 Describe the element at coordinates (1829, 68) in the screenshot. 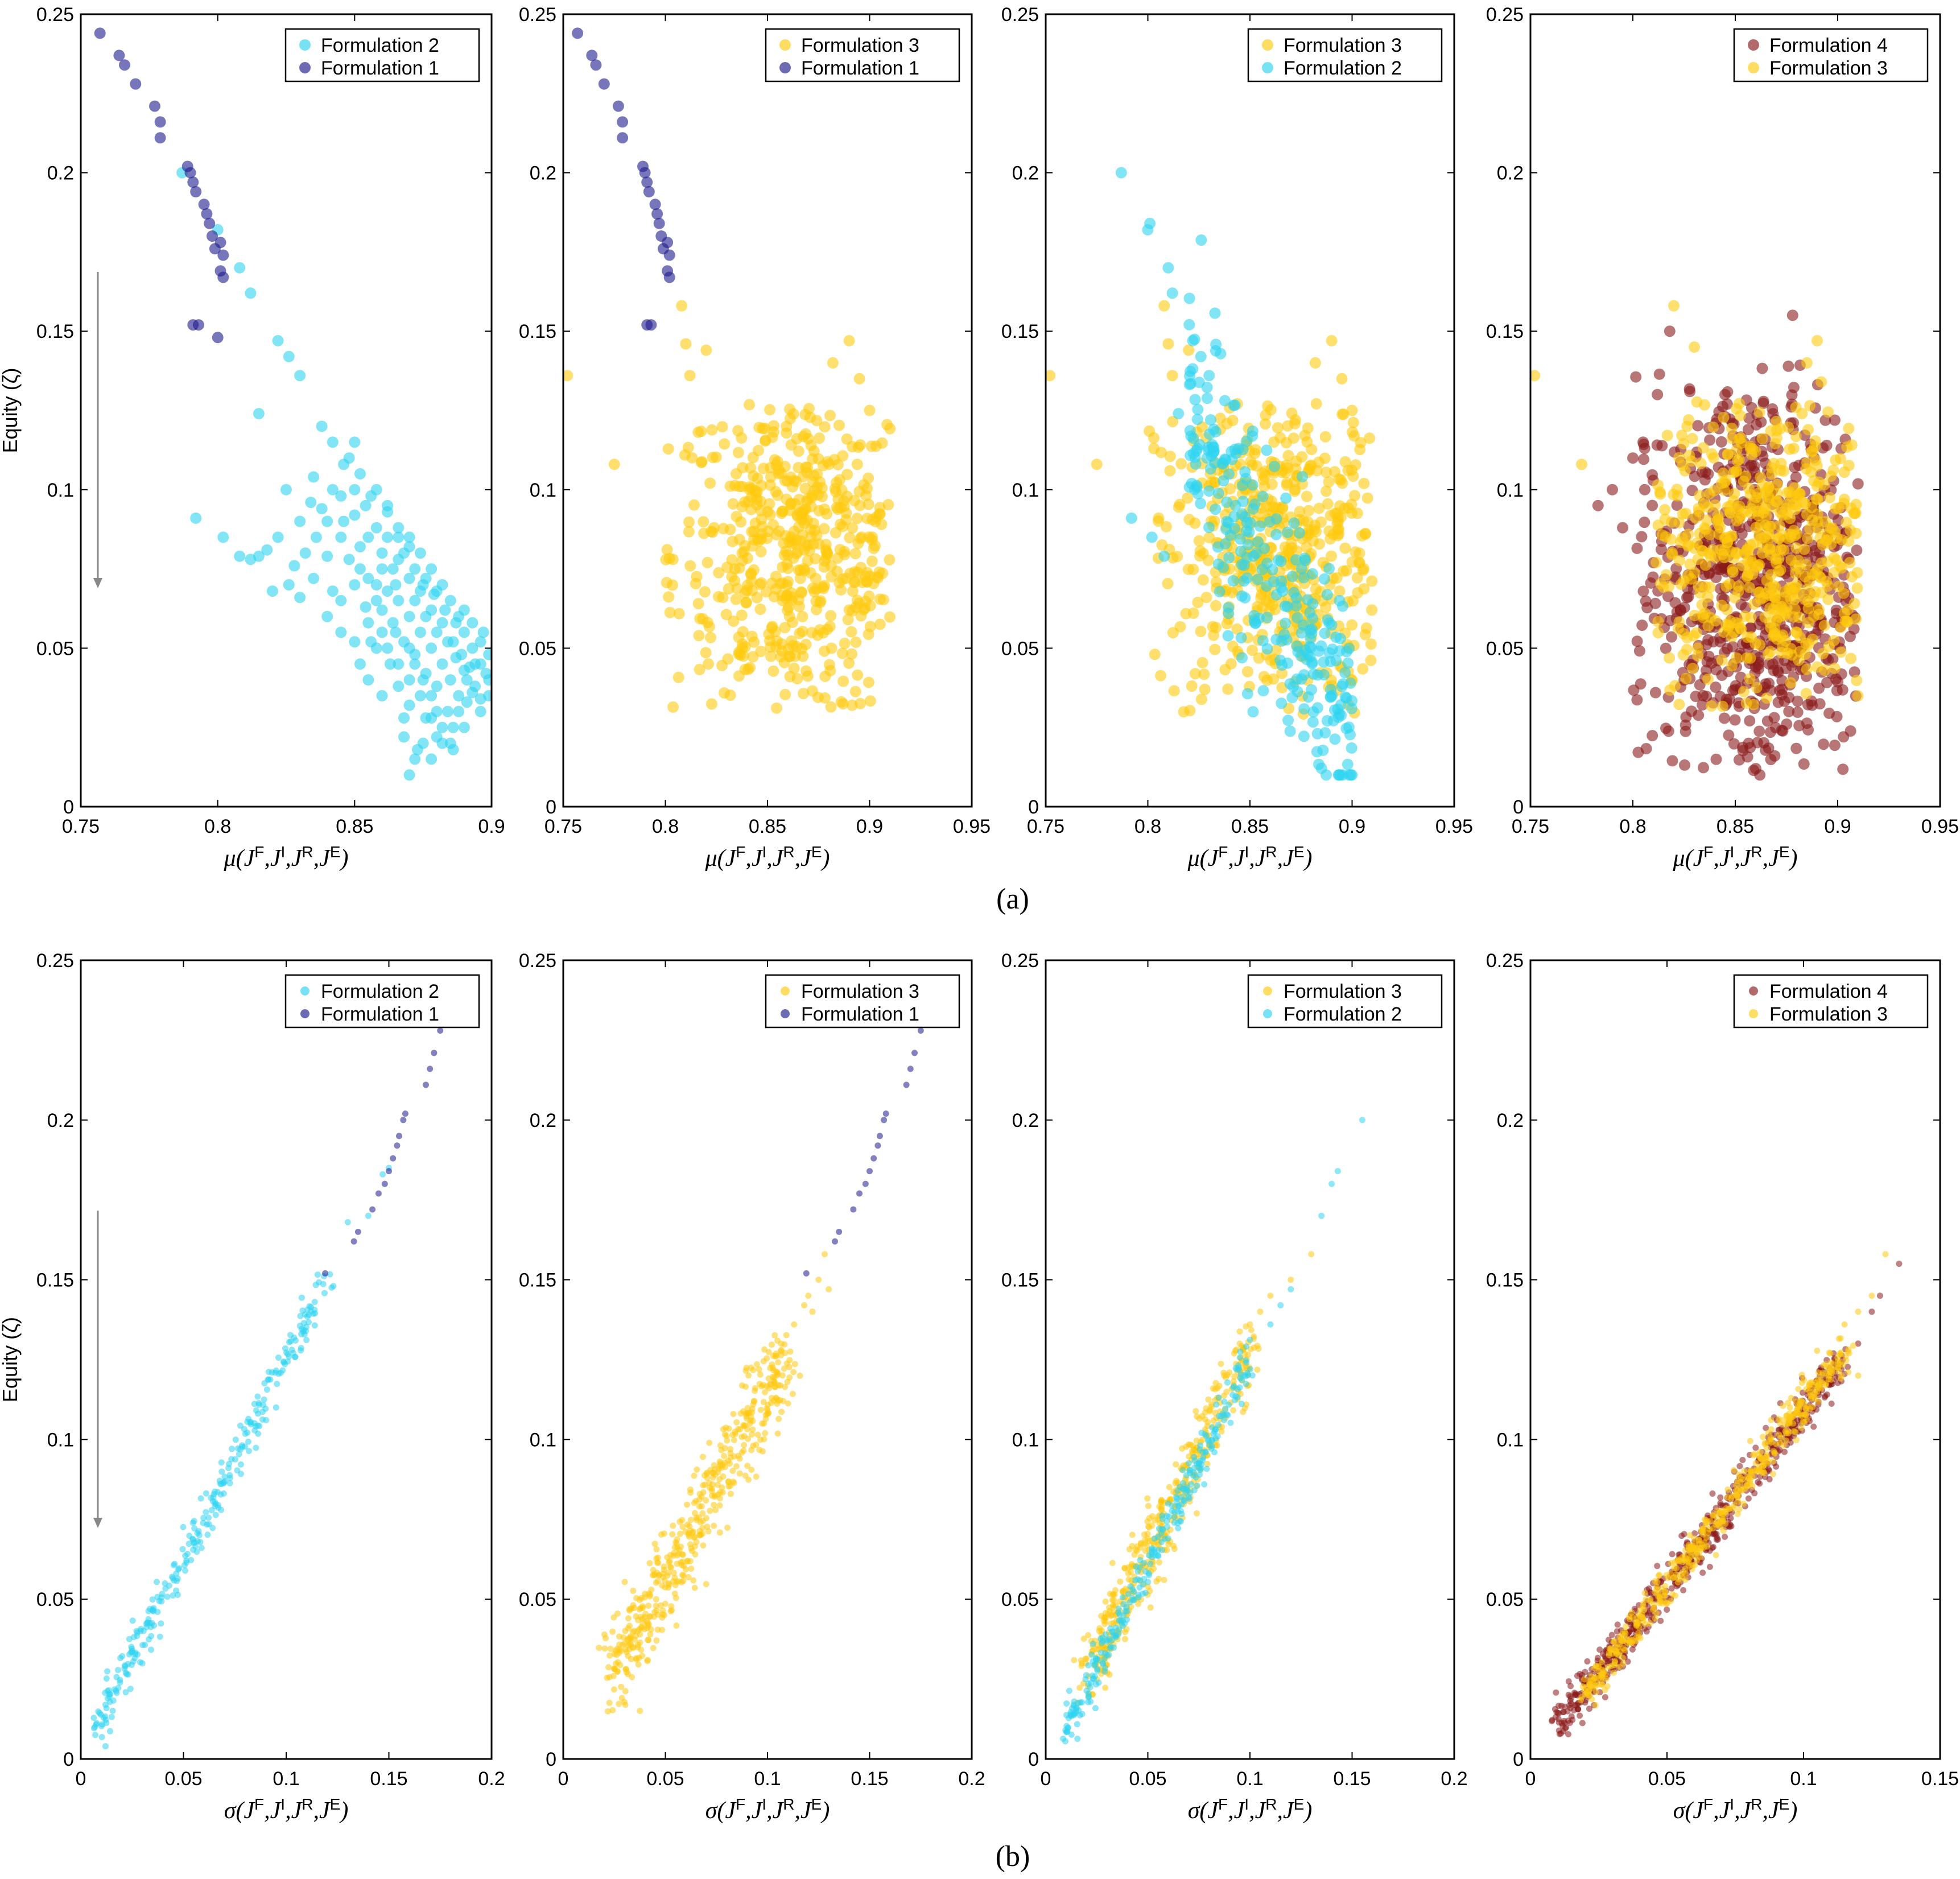

I see `legend-entry: Formulation 3` at that location.